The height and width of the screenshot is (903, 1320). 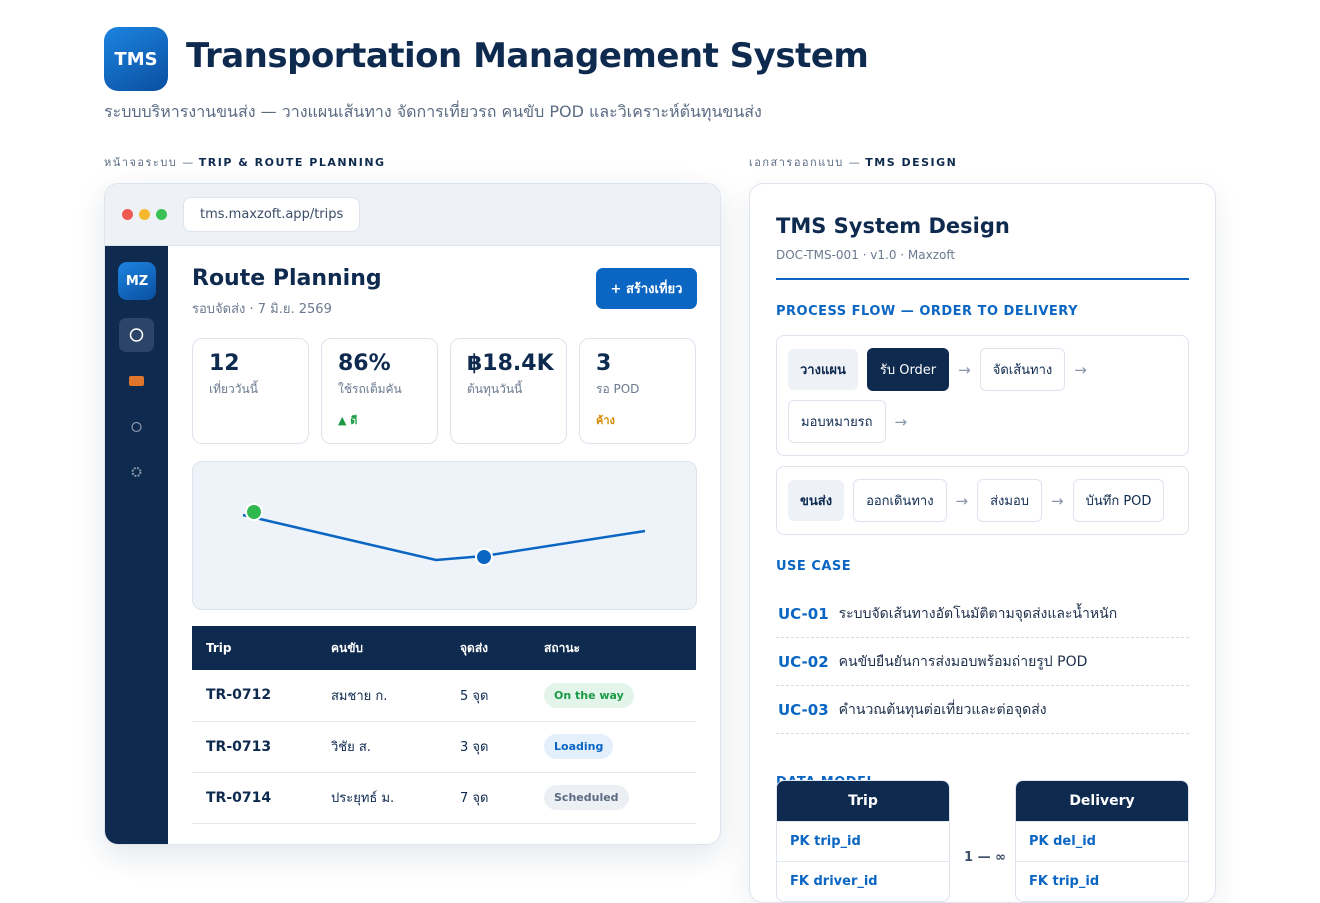 I want to click on table-cell: สมชาย ก., so click(x=381, y=696).